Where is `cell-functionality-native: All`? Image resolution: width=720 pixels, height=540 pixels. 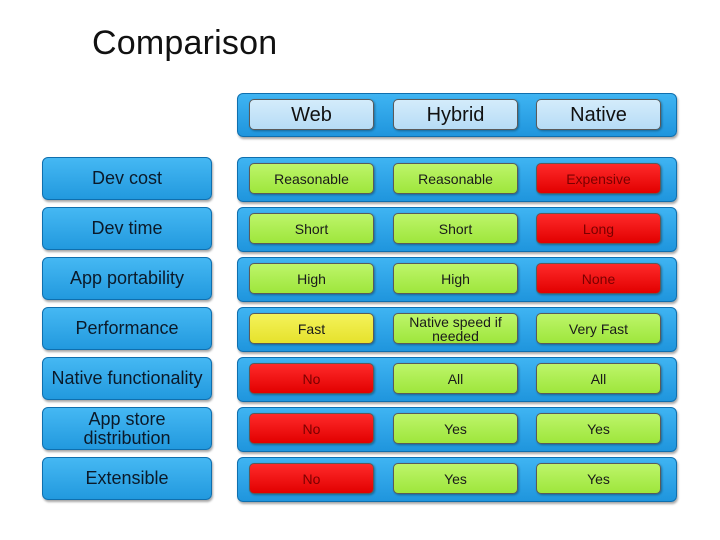
cell-functionality-native: All is located at coordinates (598, 378).